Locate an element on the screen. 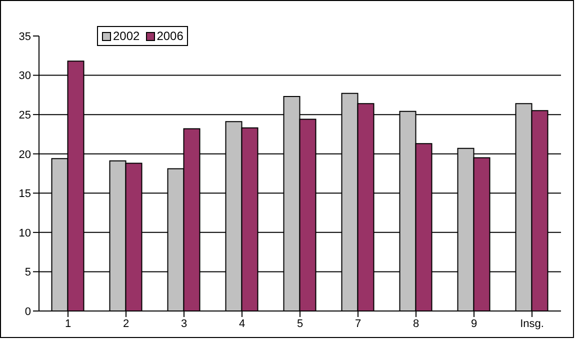  x-tick-label: Insg. is located at coordinates (532, 324).